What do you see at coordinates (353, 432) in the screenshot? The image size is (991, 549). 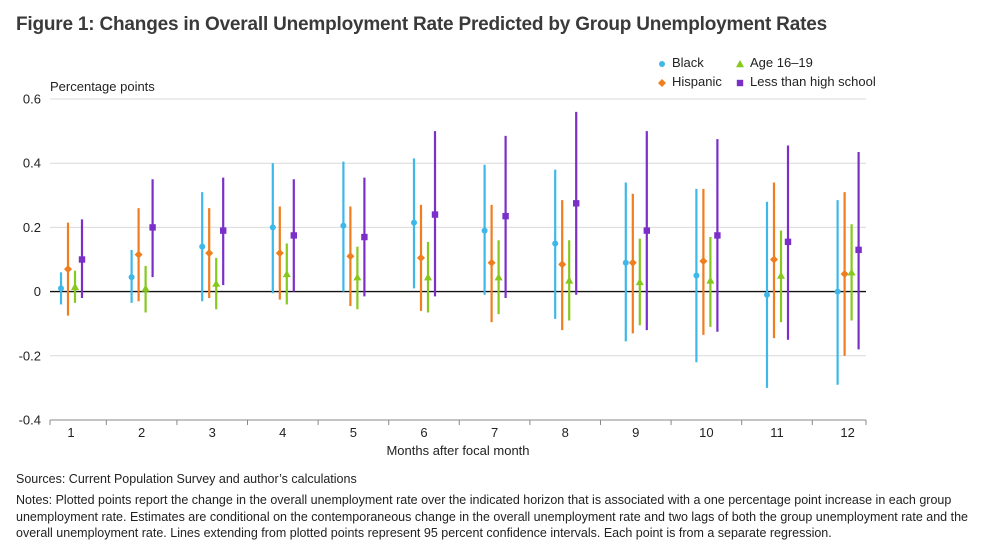 I see `x-tick-label: 5` at bounding box center [353, 432].